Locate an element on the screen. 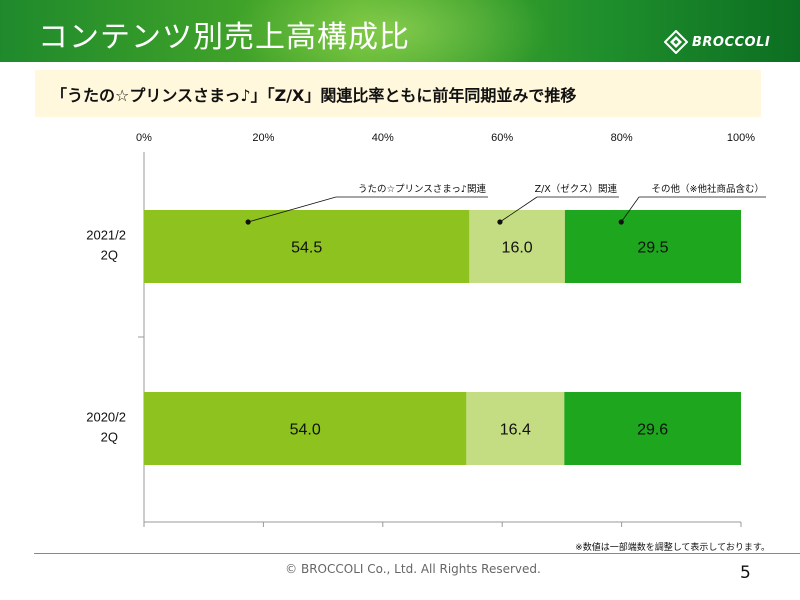 The width and height of the screenshot is (800, 600). legend-label: その他（※他社商品含む） is located at coordinates (708, 189).